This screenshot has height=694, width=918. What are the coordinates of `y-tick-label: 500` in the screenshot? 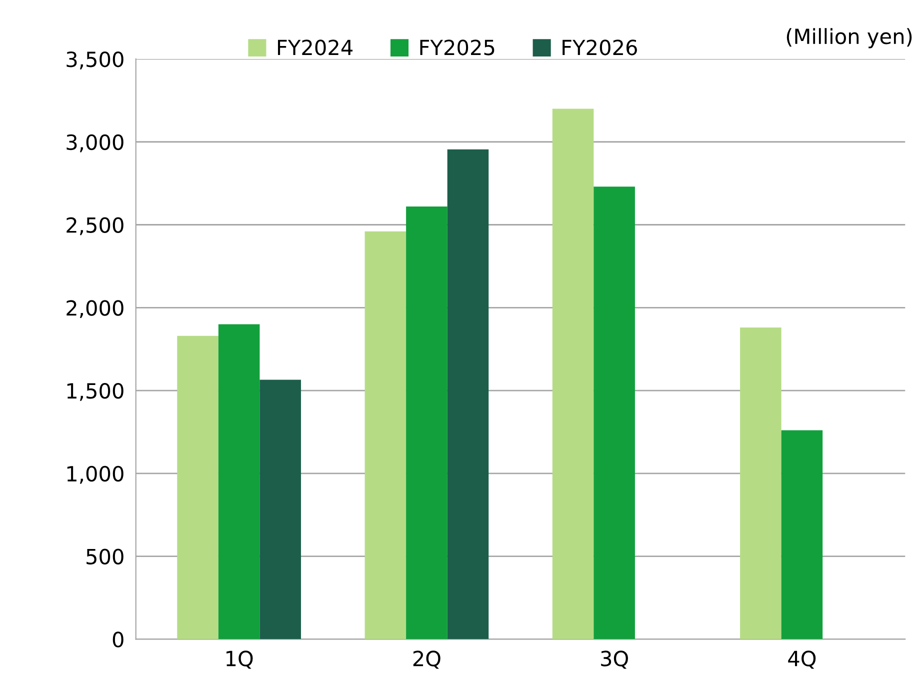 It's located at (105, 556).